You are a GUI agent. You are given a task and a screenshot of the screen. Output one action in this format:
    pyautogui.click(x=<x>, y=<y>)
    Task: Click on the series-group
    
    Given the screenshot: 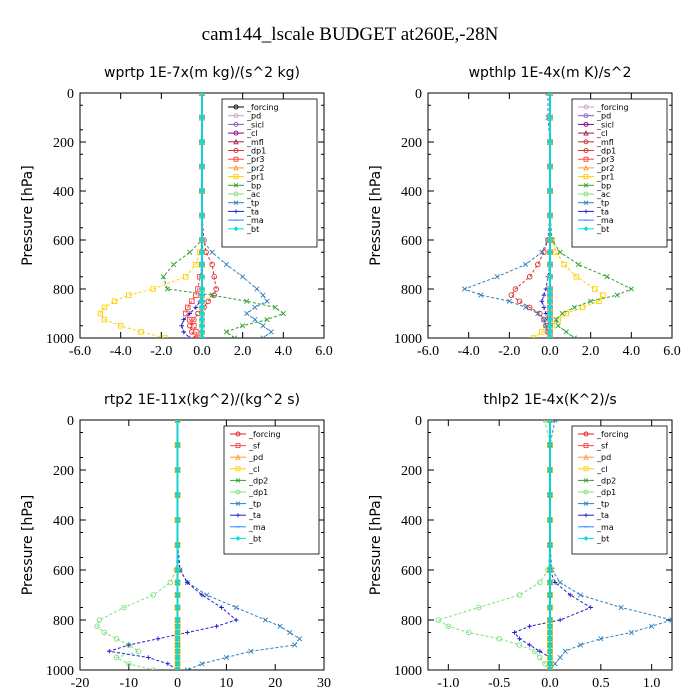 What is the action you would take?
    pyautogui.click(x=547, y=215)
    